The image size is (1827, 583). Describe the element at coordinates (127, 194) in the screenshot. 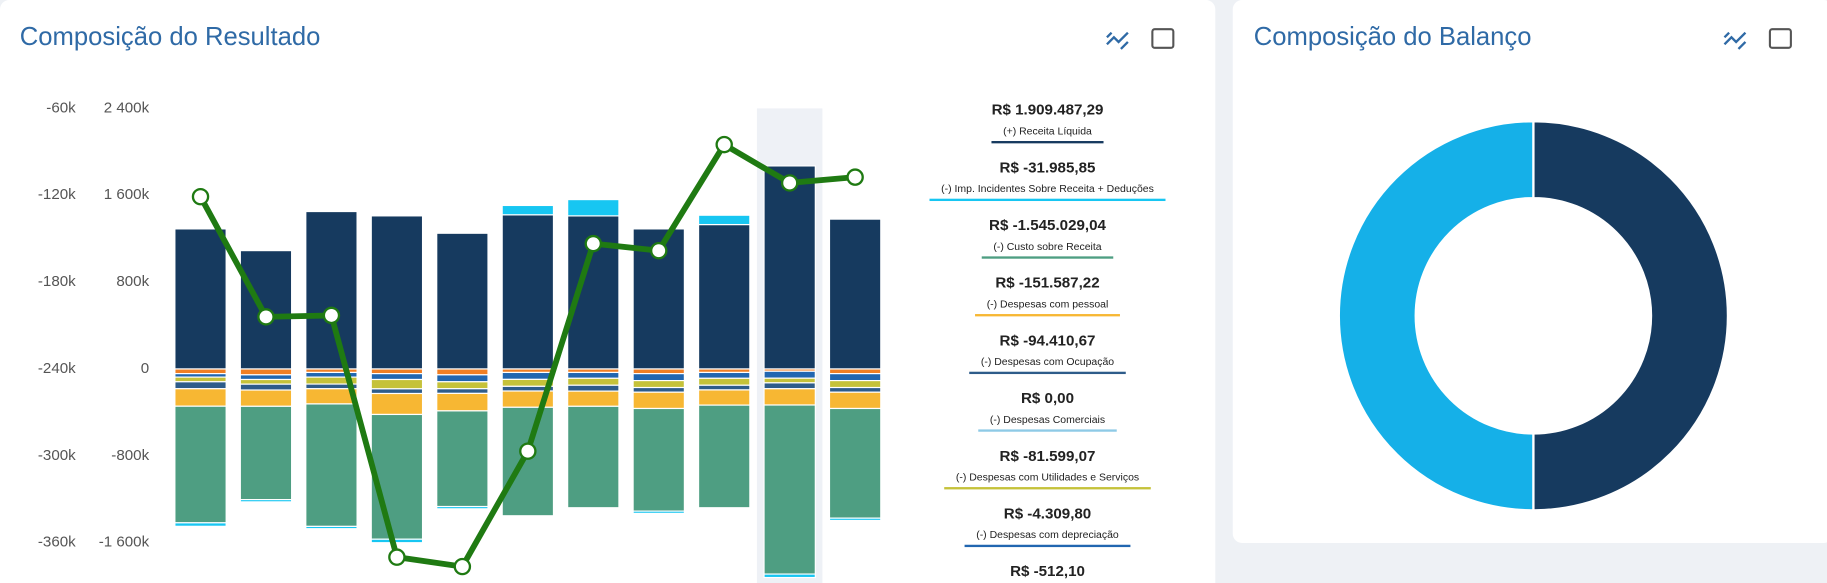

I see `y-tick-label: 1 600k` at that location.